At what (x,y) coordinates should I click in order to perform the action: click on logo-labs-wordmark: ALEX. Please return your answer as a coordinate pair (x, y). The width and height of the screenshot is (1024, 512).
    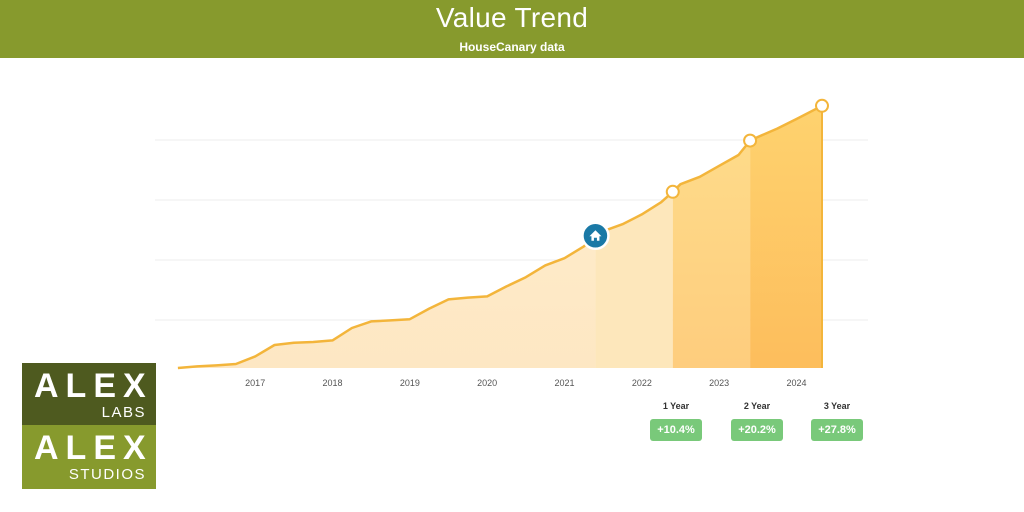
    Looking at the image, I should click on (93, 386).